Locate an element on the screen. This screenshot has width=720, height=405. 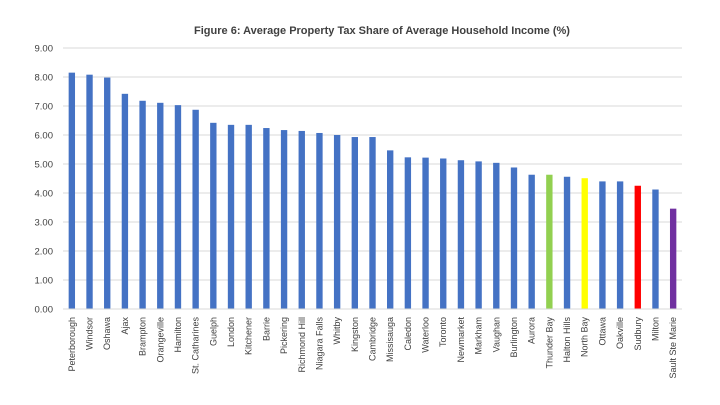
x-tick-label: Richmond Hill is located at coordinates (302, 345).